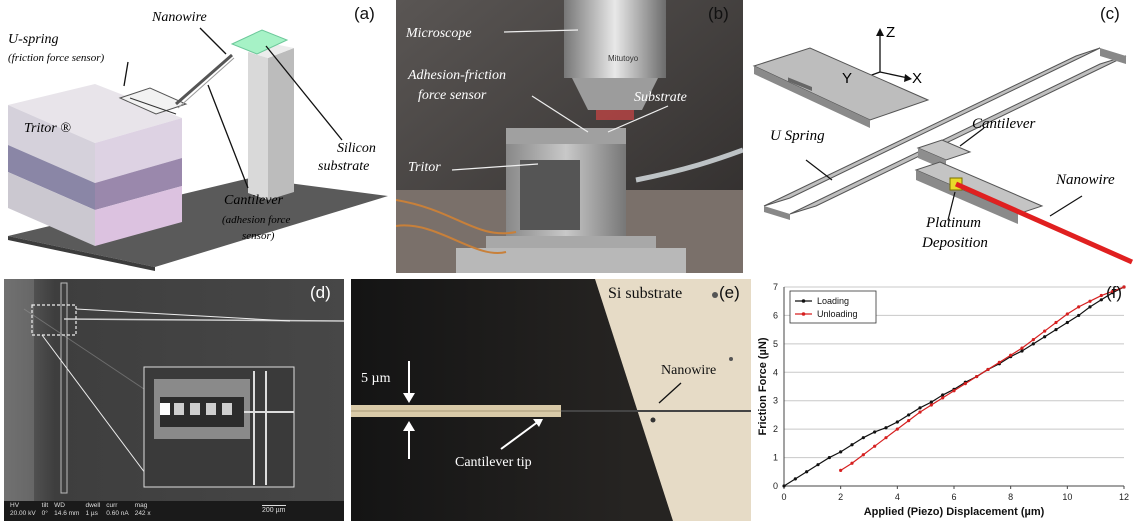  What do you see at coordinates (891, 32) in the screenshot?
I see `axis-z: Z` at bounding box center [891, 32].